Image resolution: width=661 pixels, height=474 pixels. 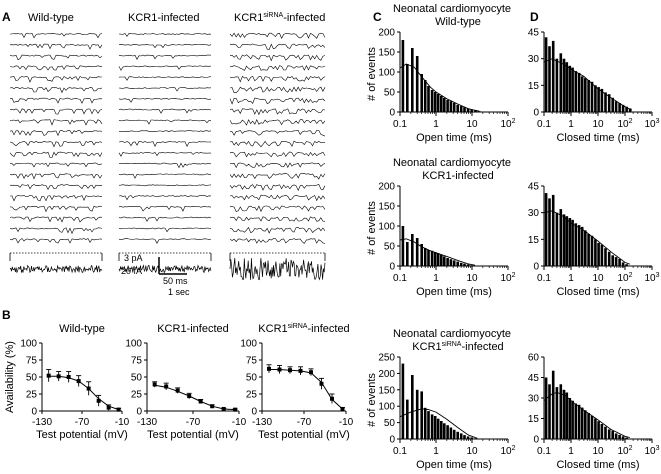 I want to click on y-axis-label: Availability (%), so click(x=10, y=377).